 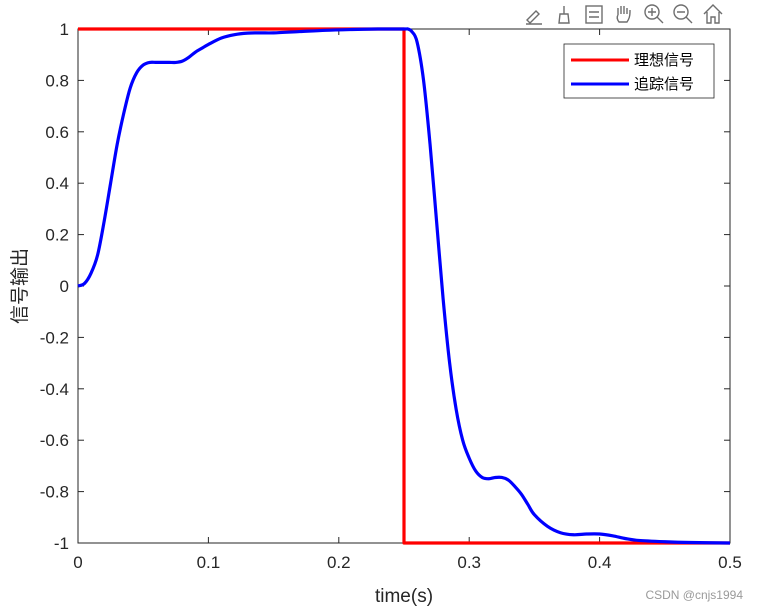 I want to click on legend-box, so click(x=639, y=71).